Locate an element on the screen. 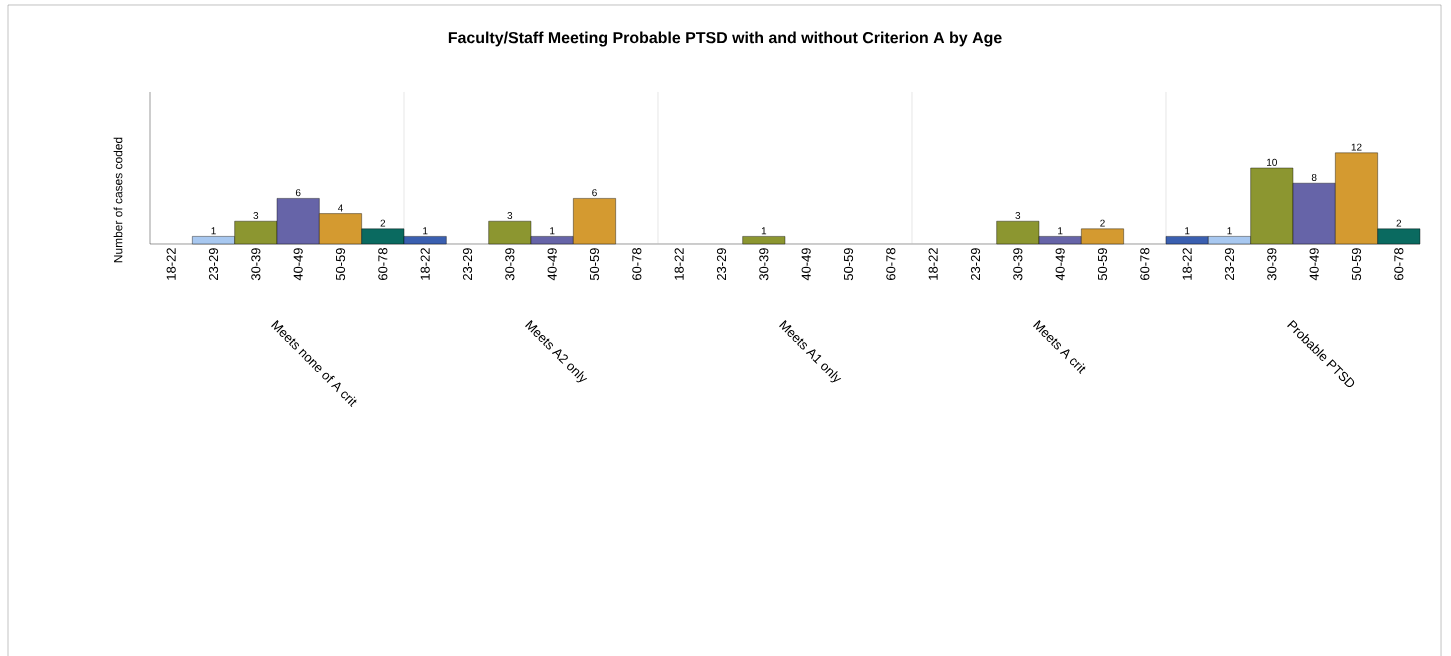 Image resolution: width=1451 pixels, height=656 pixels. data-label: 12 is located at coordinates (1356, 147).